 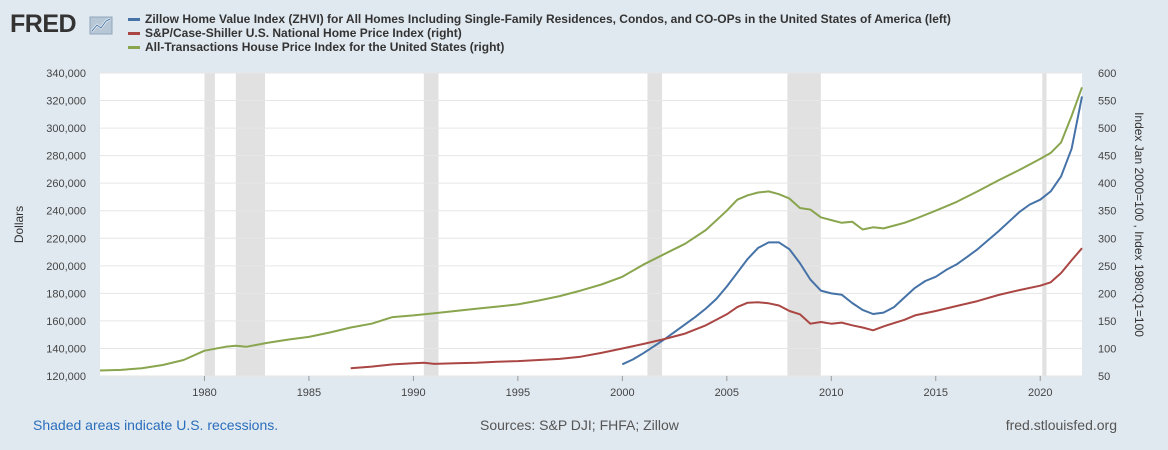 What do you see at coordinates (134, 19) in the screenshot?
I see `legend-swatch-zillow` at bounding box center [134, 19].